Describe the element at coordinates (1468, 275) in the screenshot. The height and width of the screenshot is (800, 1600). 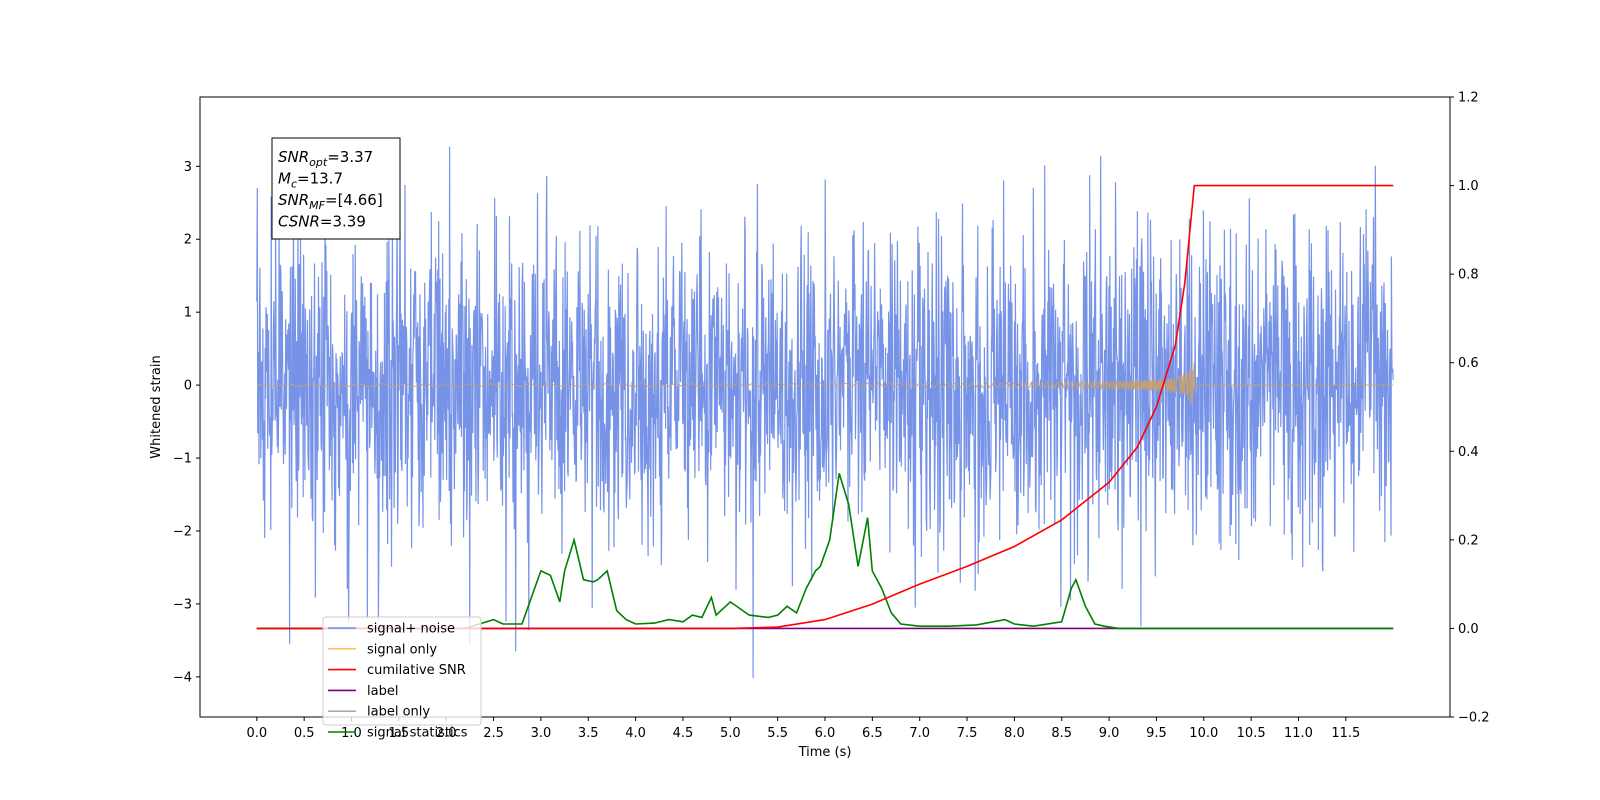
I see `y2-tick-label: 0.8` at that location.